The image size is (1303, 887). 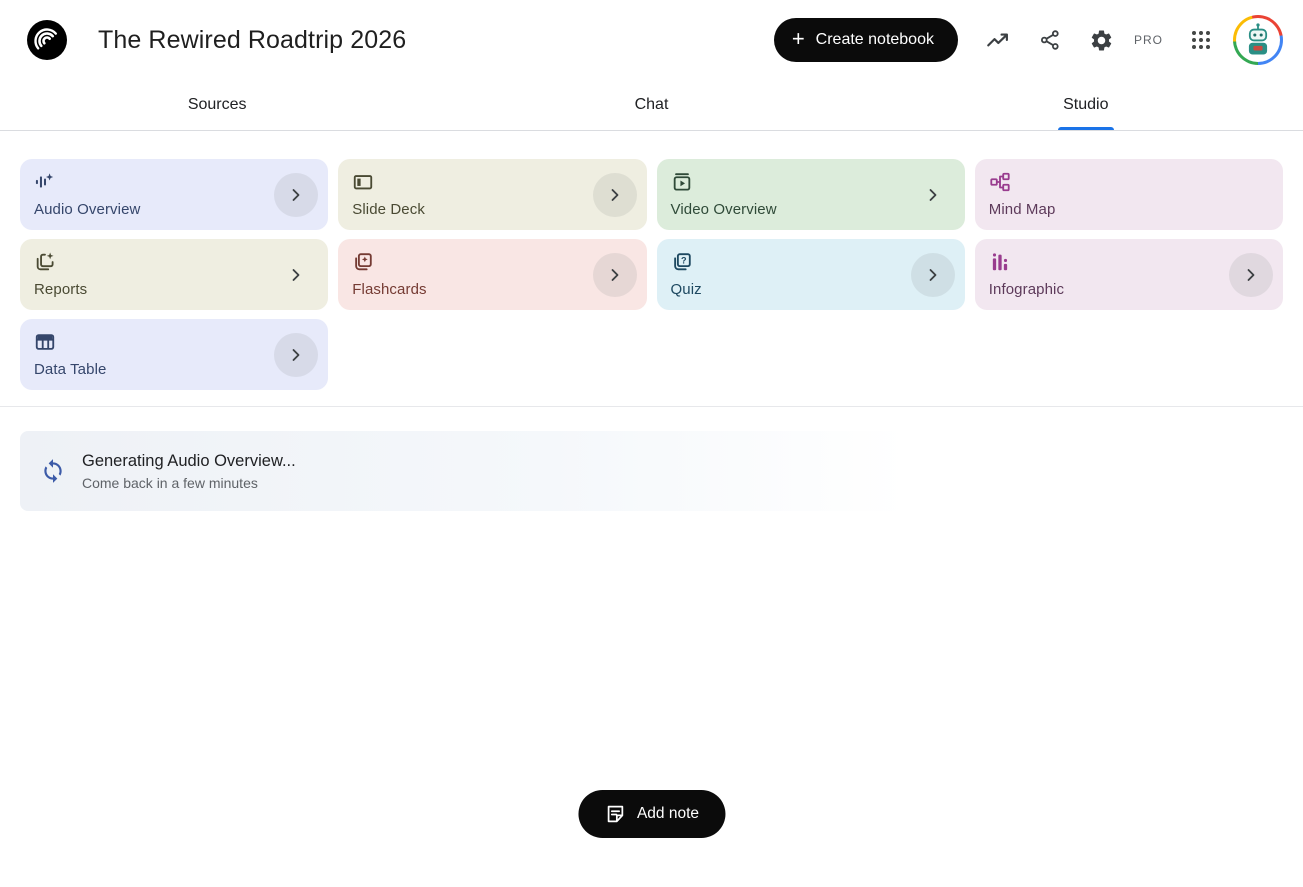 I want to click on tab-studio: Studio, so click(x=1086, y=105).